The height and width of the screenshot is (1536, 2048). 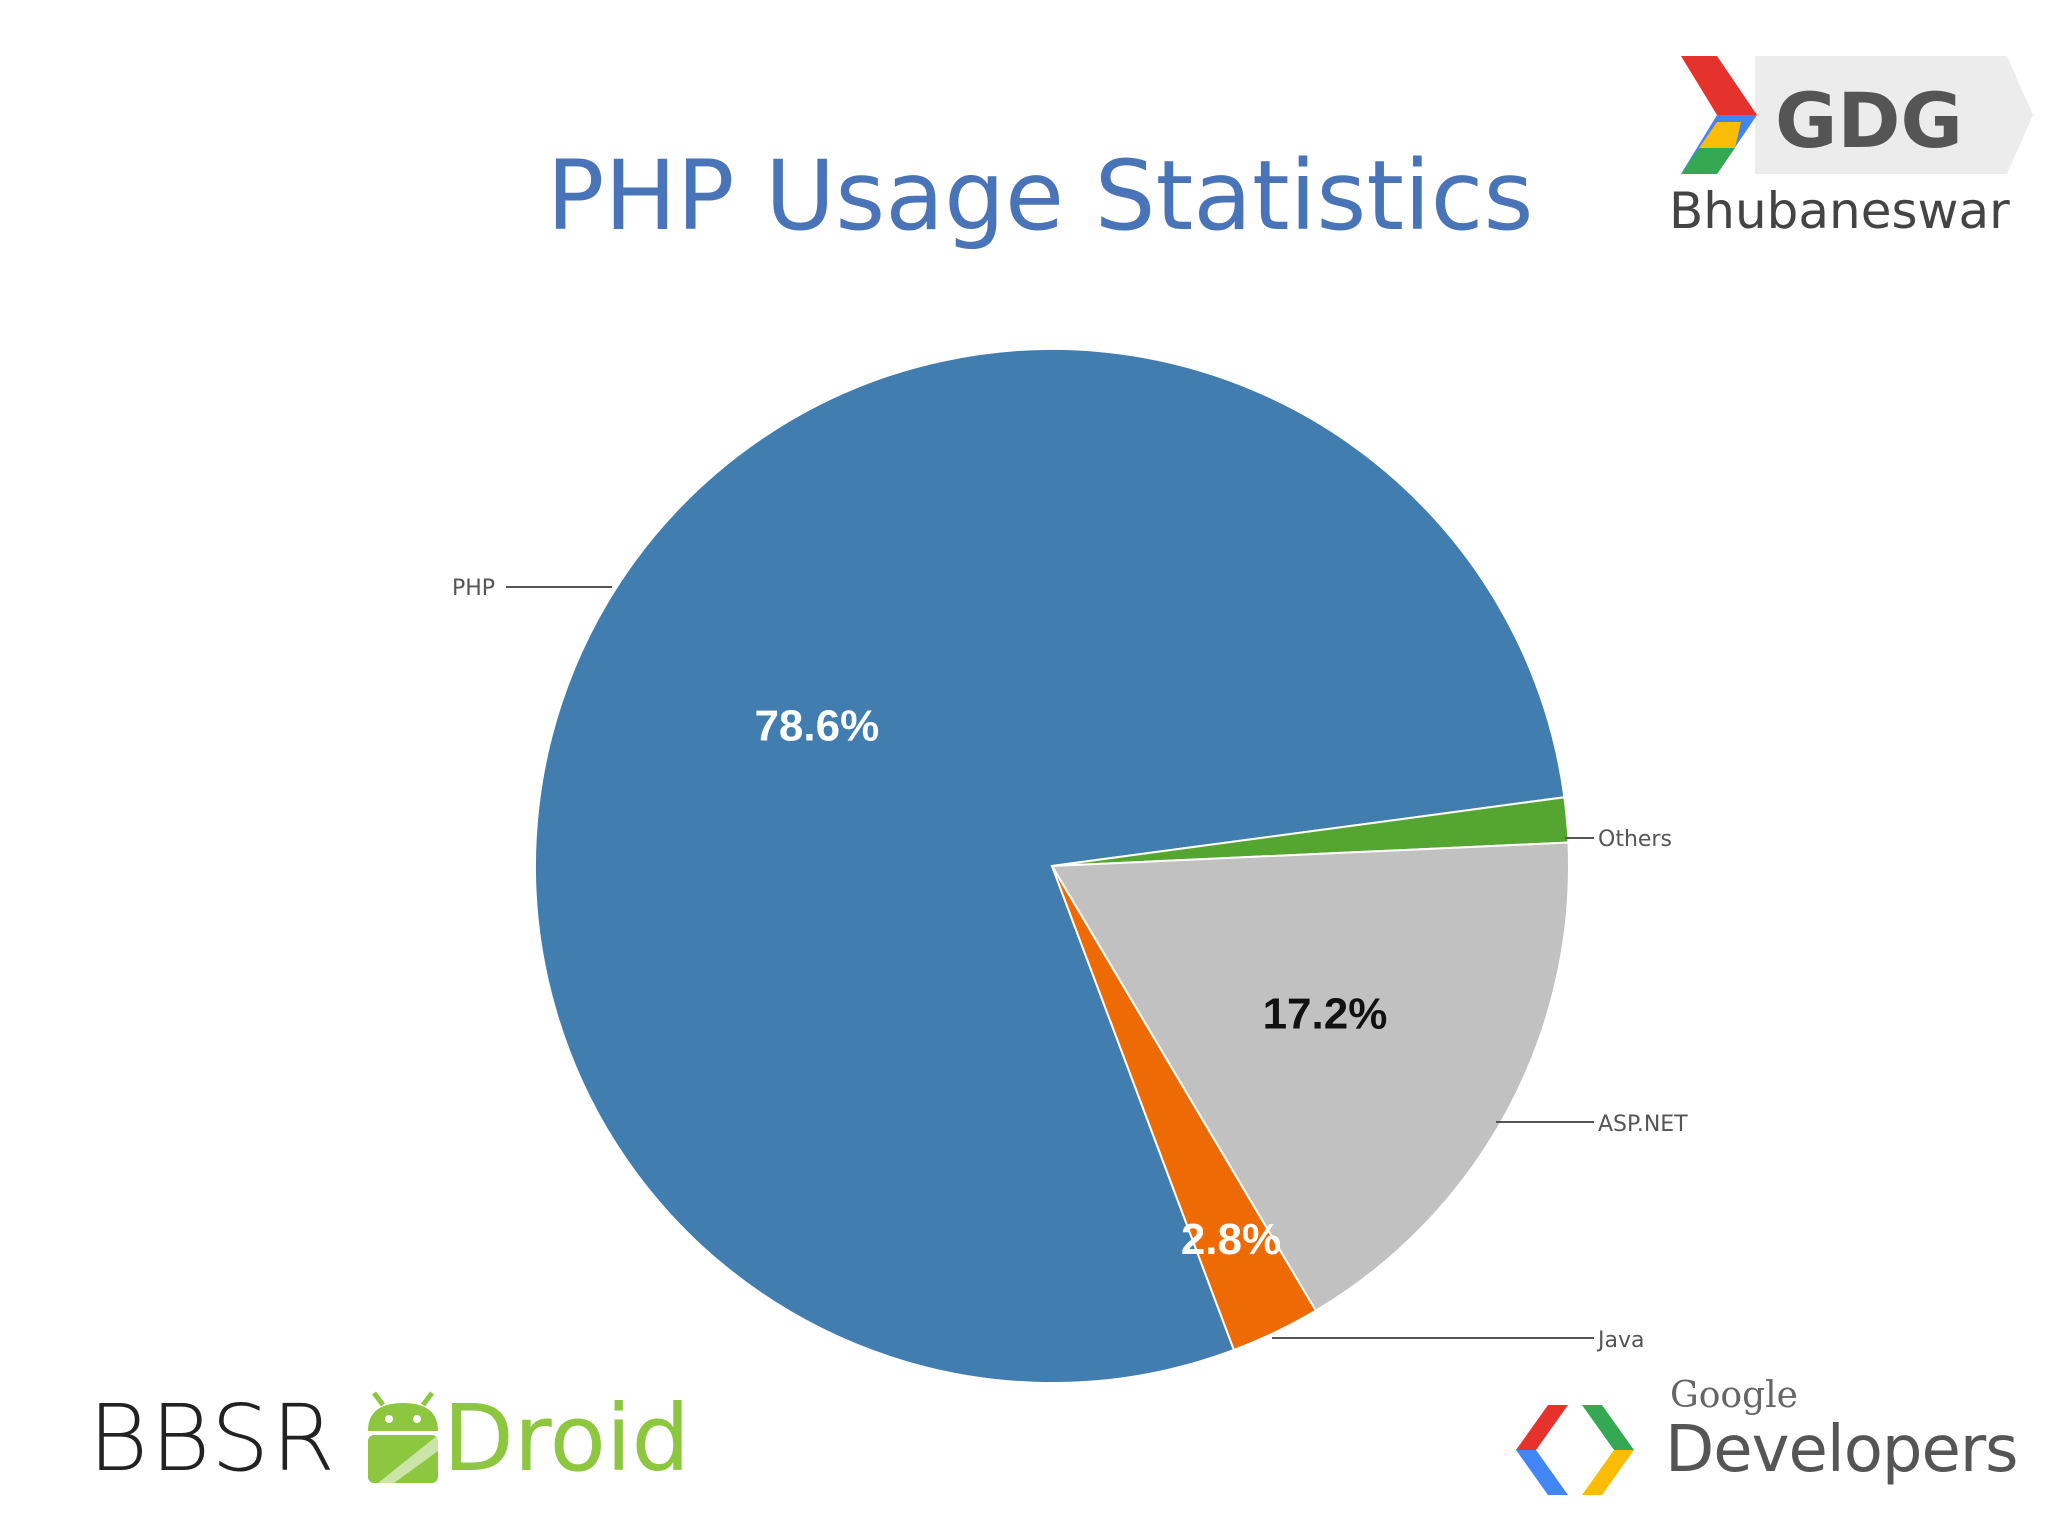 What do you see at coordinates (816, 725) in the screenshot?
I see `data-label-php: 78.6%` at bounding box center [816, 725].